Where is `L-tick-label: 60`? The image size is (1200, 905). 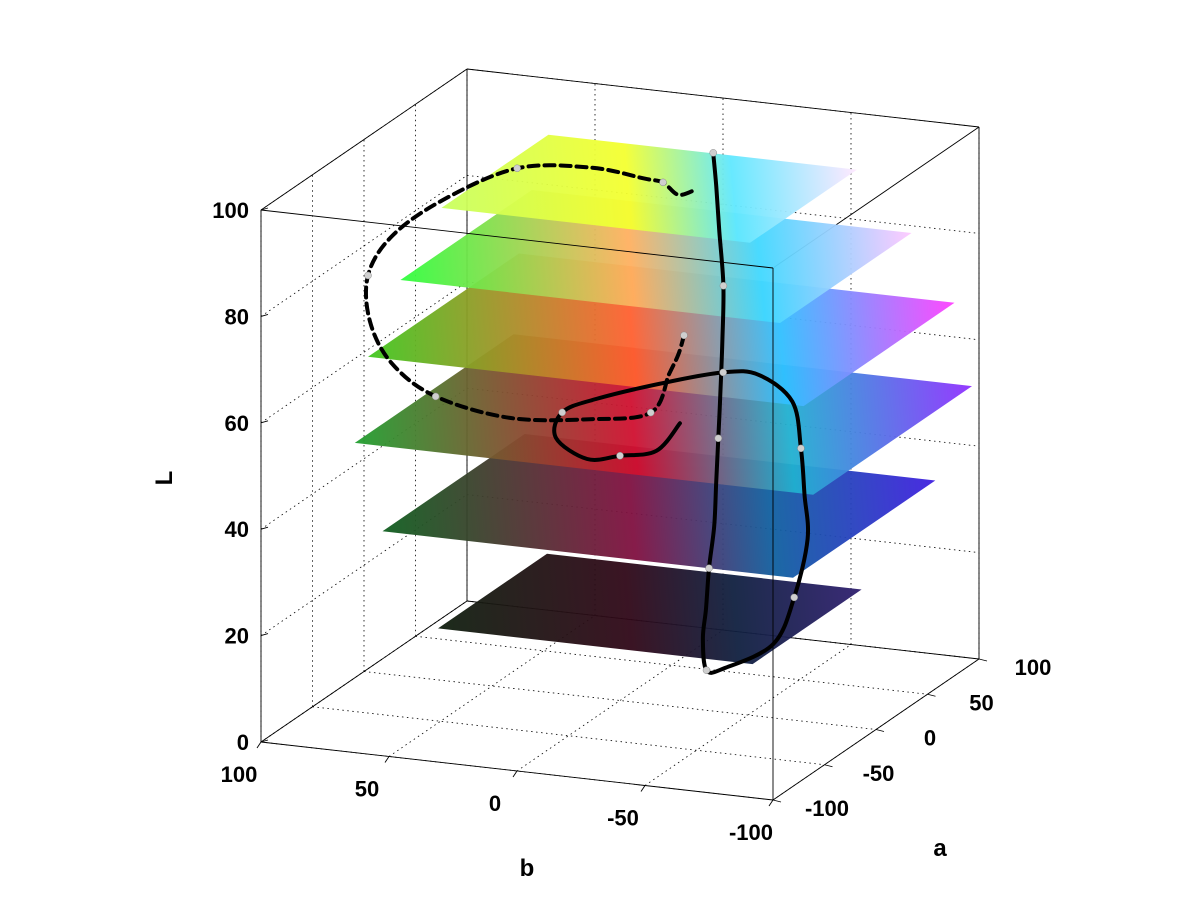
L-tick-label: 60 is located at coordinates (237, 423).